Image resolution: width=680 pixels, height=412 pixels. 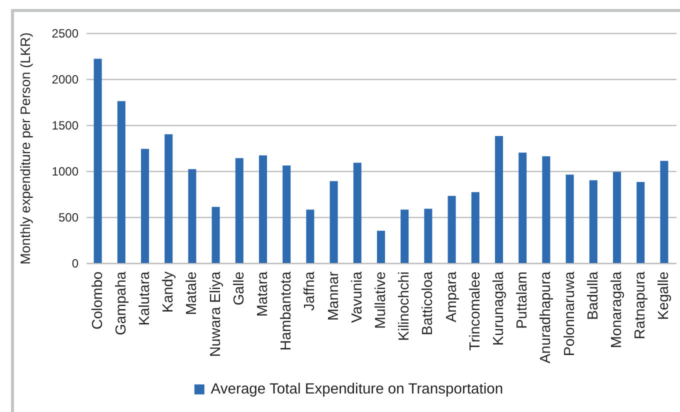 What do you see at coordinates (75, 263) in the screenshot?
I see `y-tick-label: 0` at bounding box center [75, 263].